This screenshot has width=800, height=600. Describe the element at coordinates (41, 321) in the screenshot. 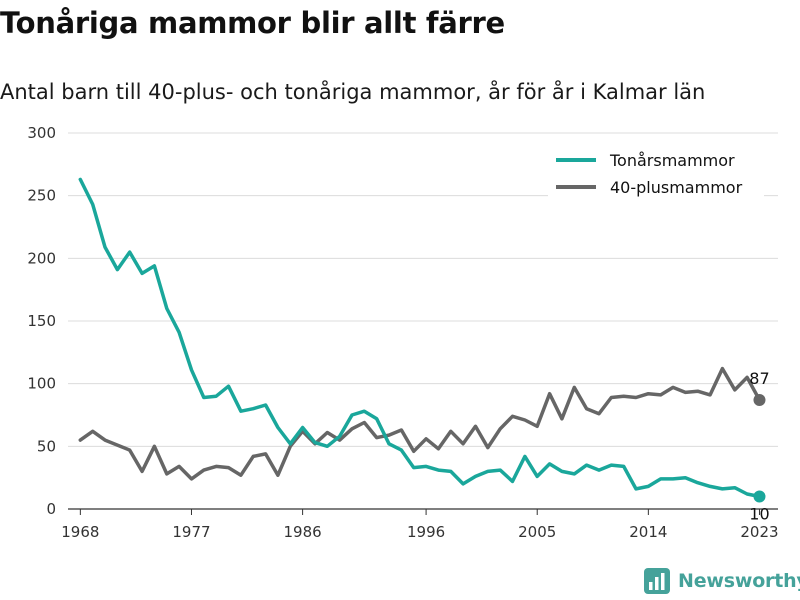

I see `y-tick-label: 150` at that location.